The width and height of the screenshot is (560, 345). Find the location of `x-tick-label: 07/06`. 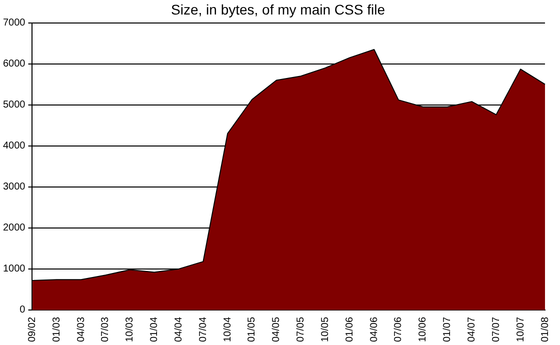

x-tick-label: 07/06 is located at coordinates (398, 329).